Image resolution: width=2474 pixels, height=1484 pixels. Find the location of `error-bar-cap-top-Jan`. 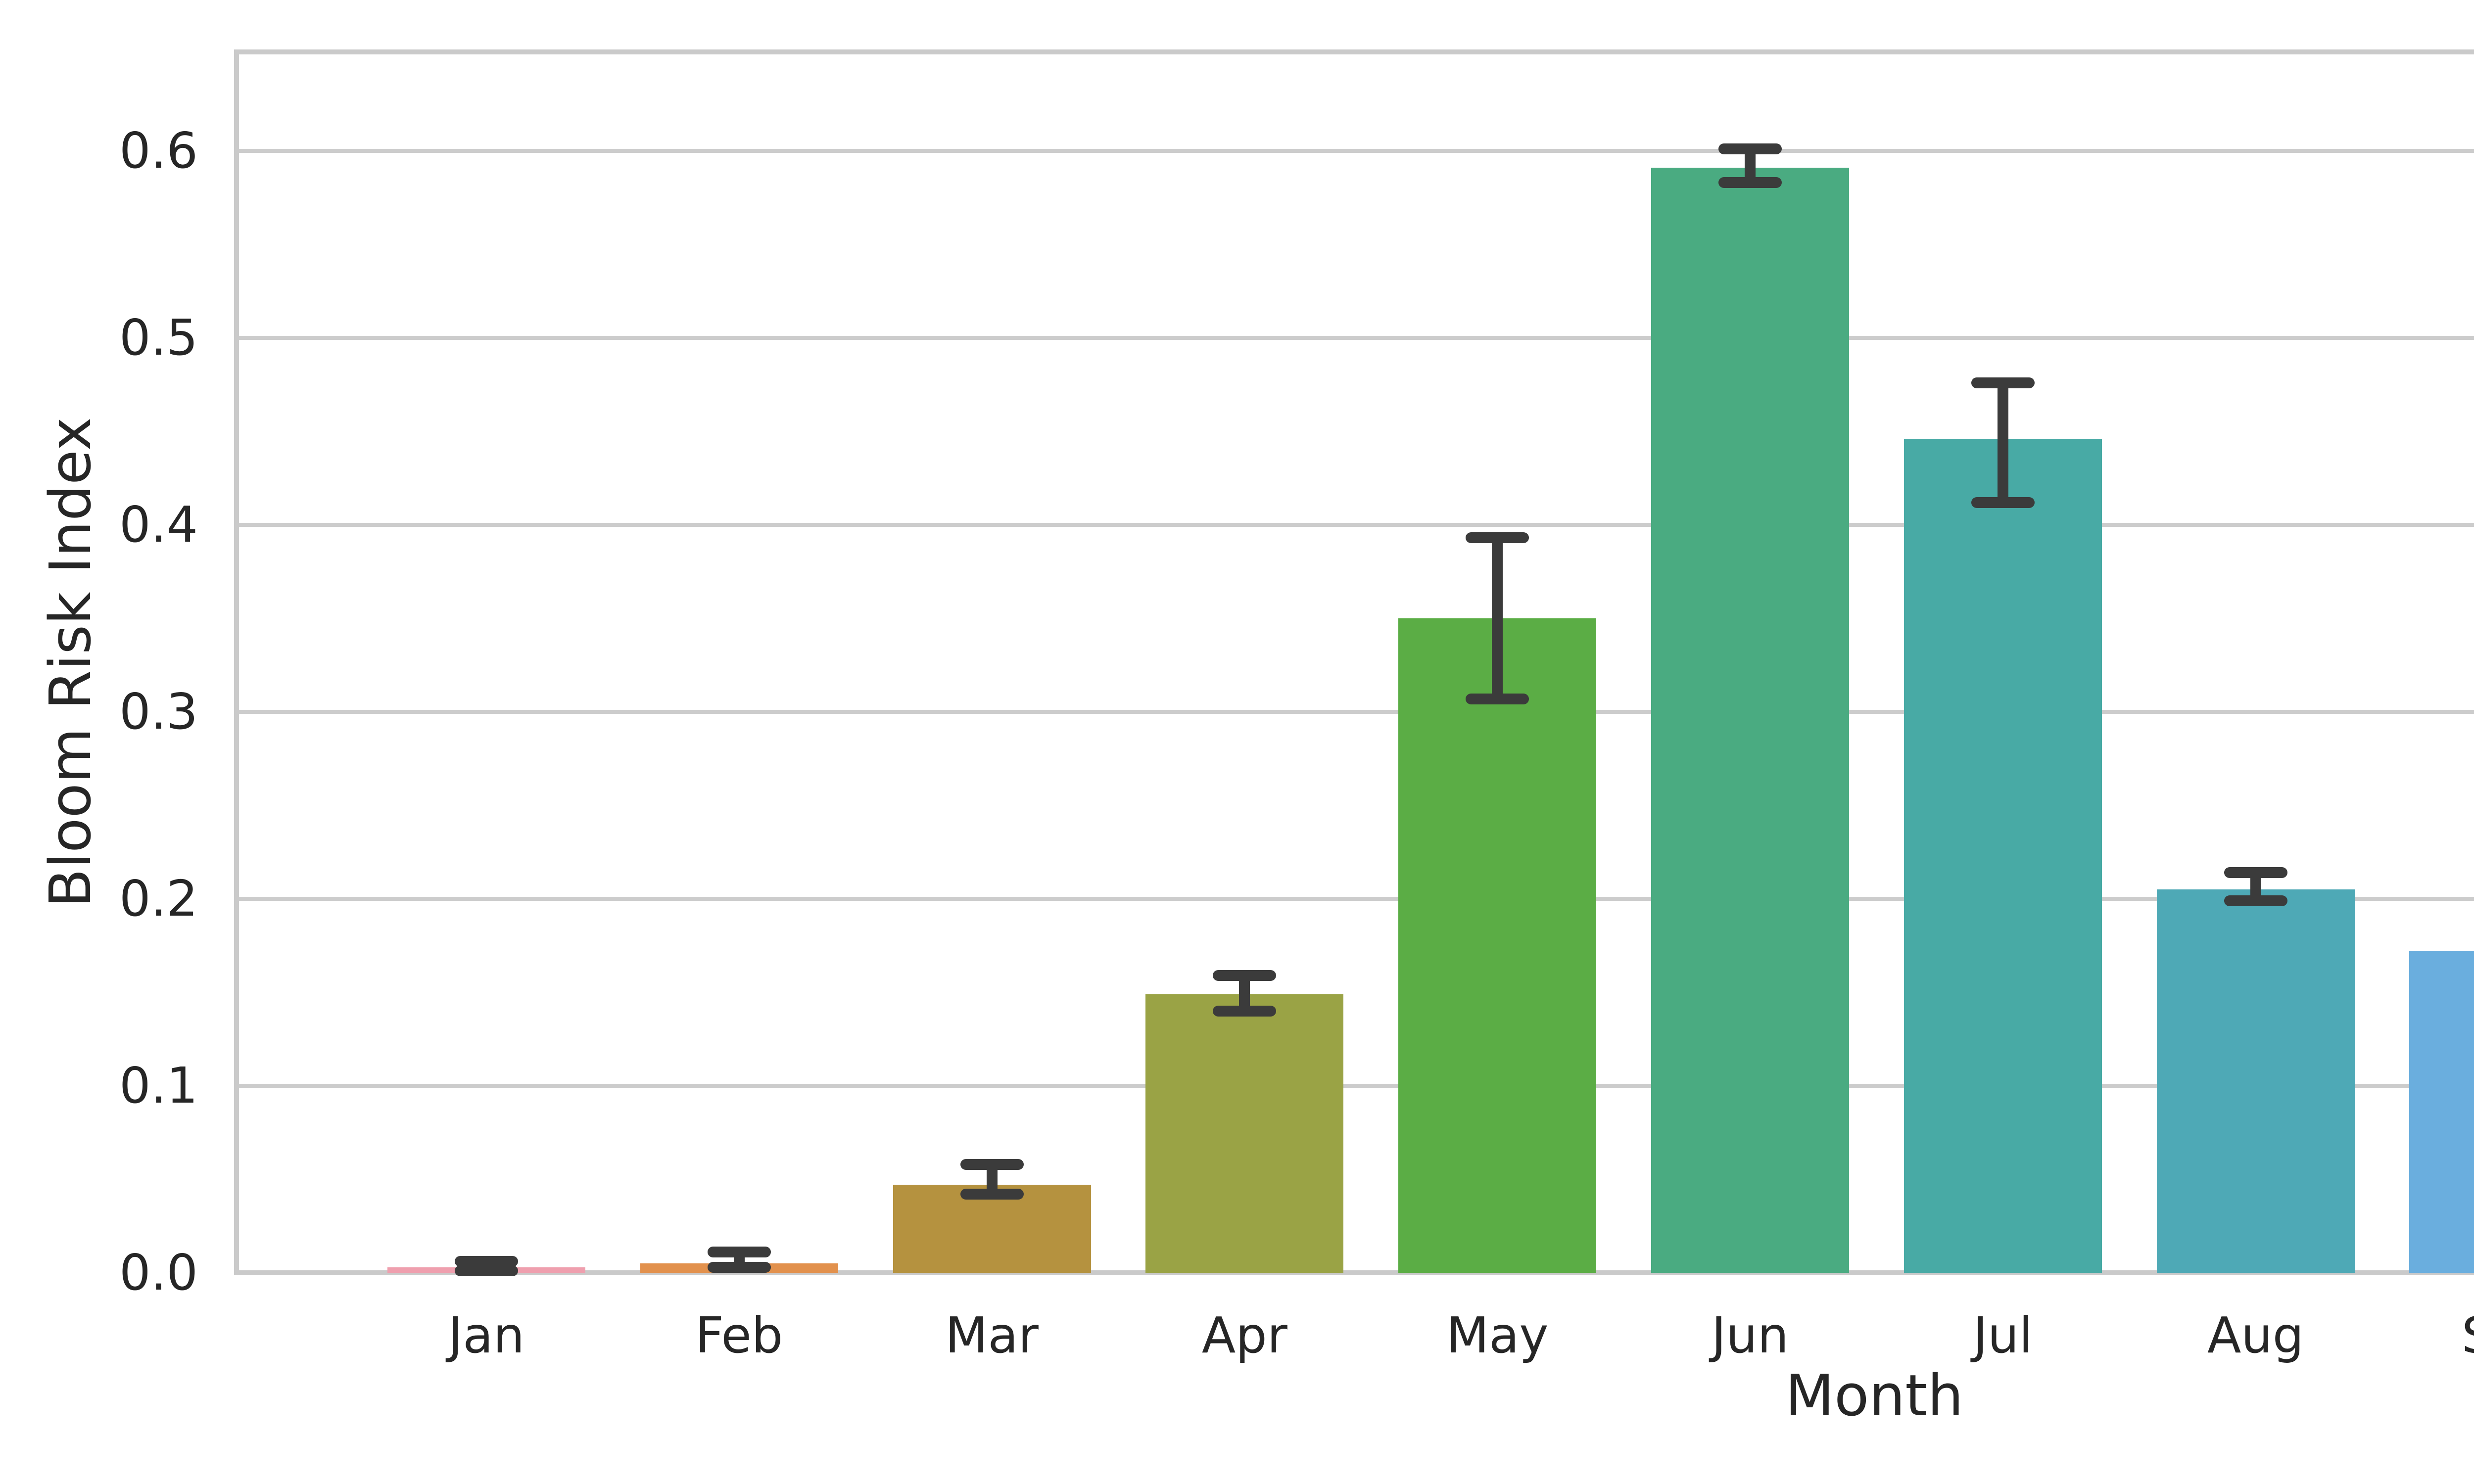

error-bar-cap-top-Jan is located at coordinates (487, 1261).